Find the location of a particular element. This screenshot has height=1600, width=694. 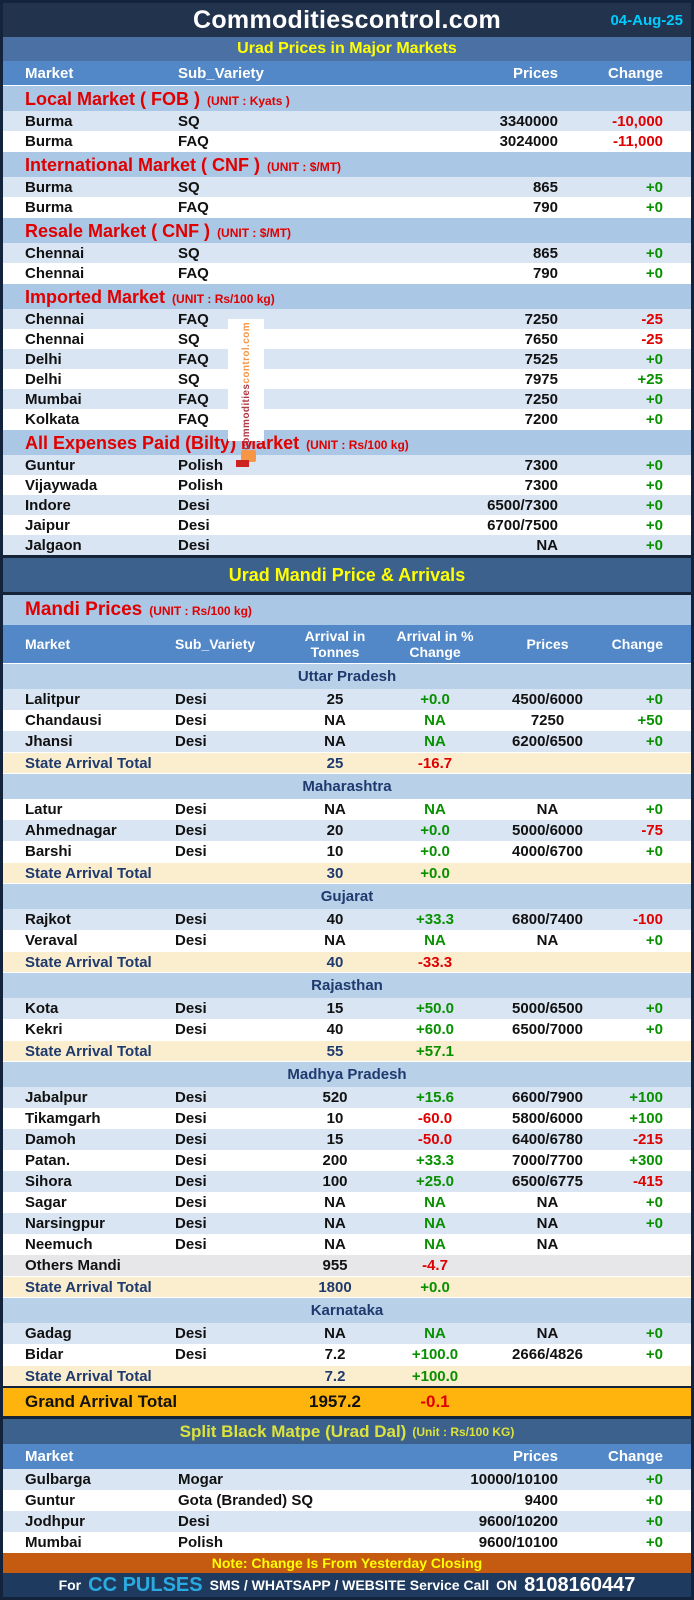

watermark-text-part1: commodities is located at coordinates (246, 416).